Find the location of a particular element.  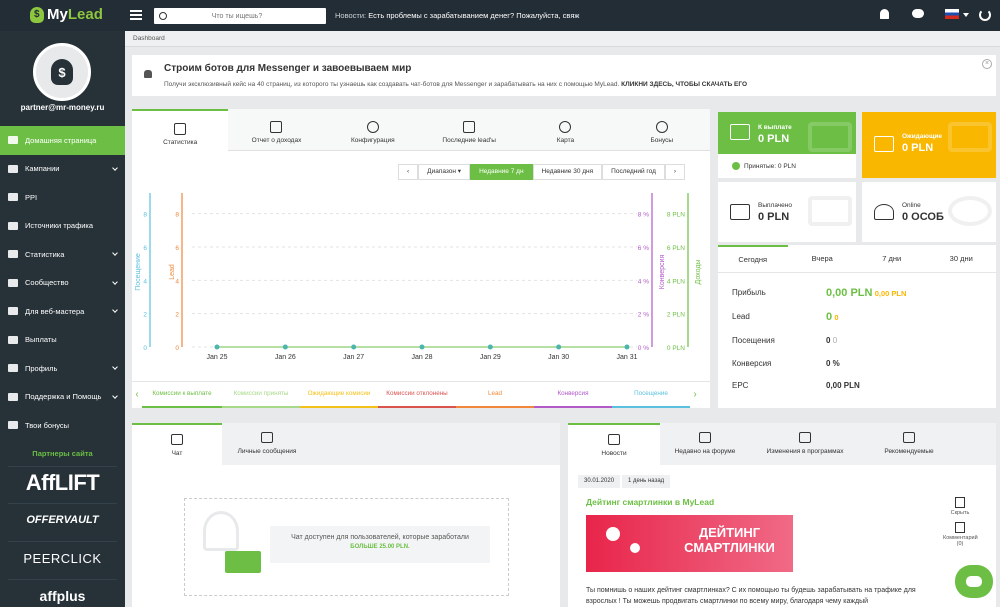

gears-icon is located at coordinates (13, 311).